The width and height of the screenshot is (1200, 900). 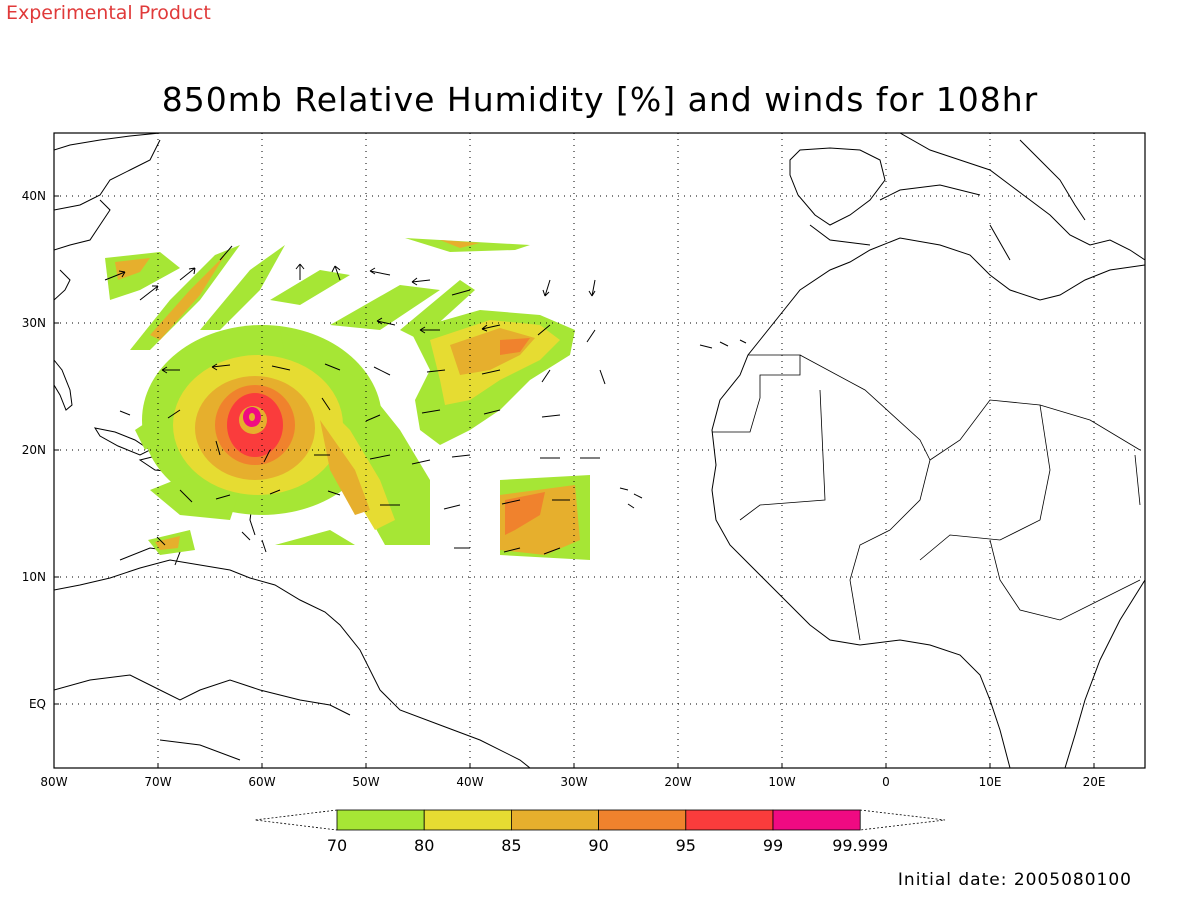 I want to click on lat-tick-label: 40N, so click(x=34, y=196).